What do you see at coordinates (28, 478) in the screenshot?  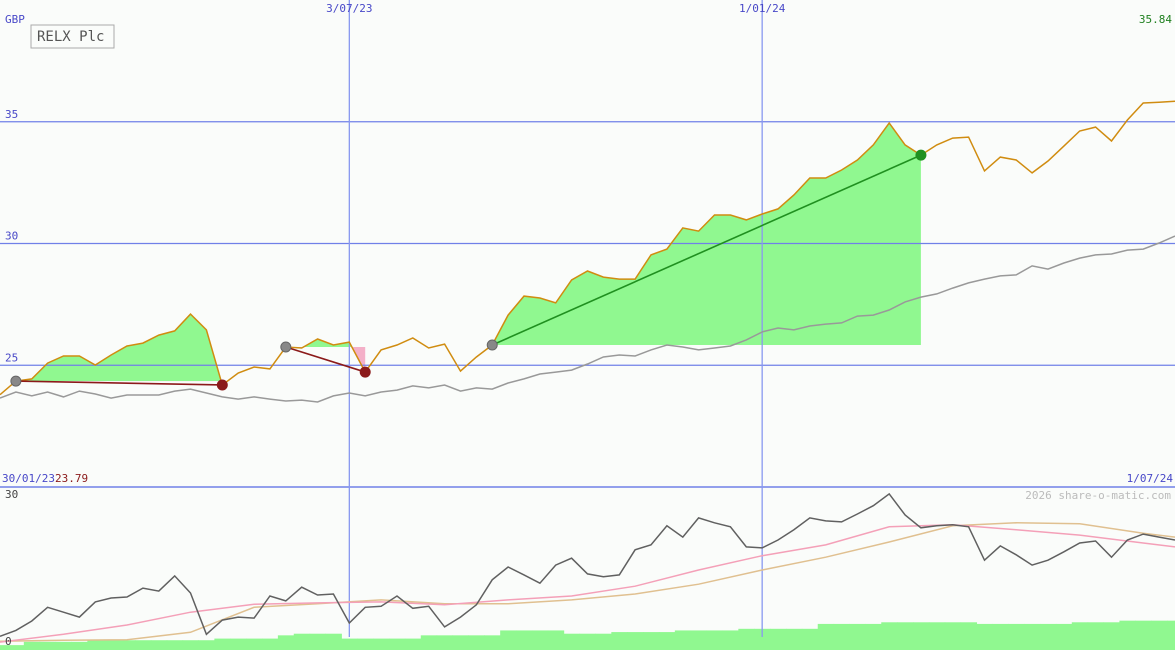 I see `x-tick-label: 30/01/23` at bounding box center [28, 478].